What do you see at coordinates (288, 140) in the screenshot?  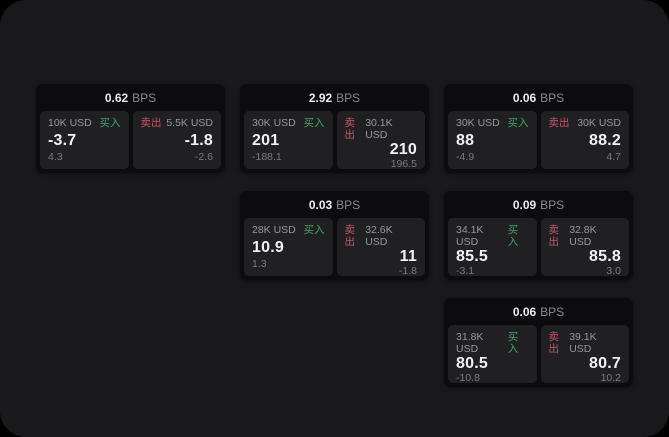 I see `buy-panel: 30K USD 买入 201 -188.1` at bounding box center [288, 140].